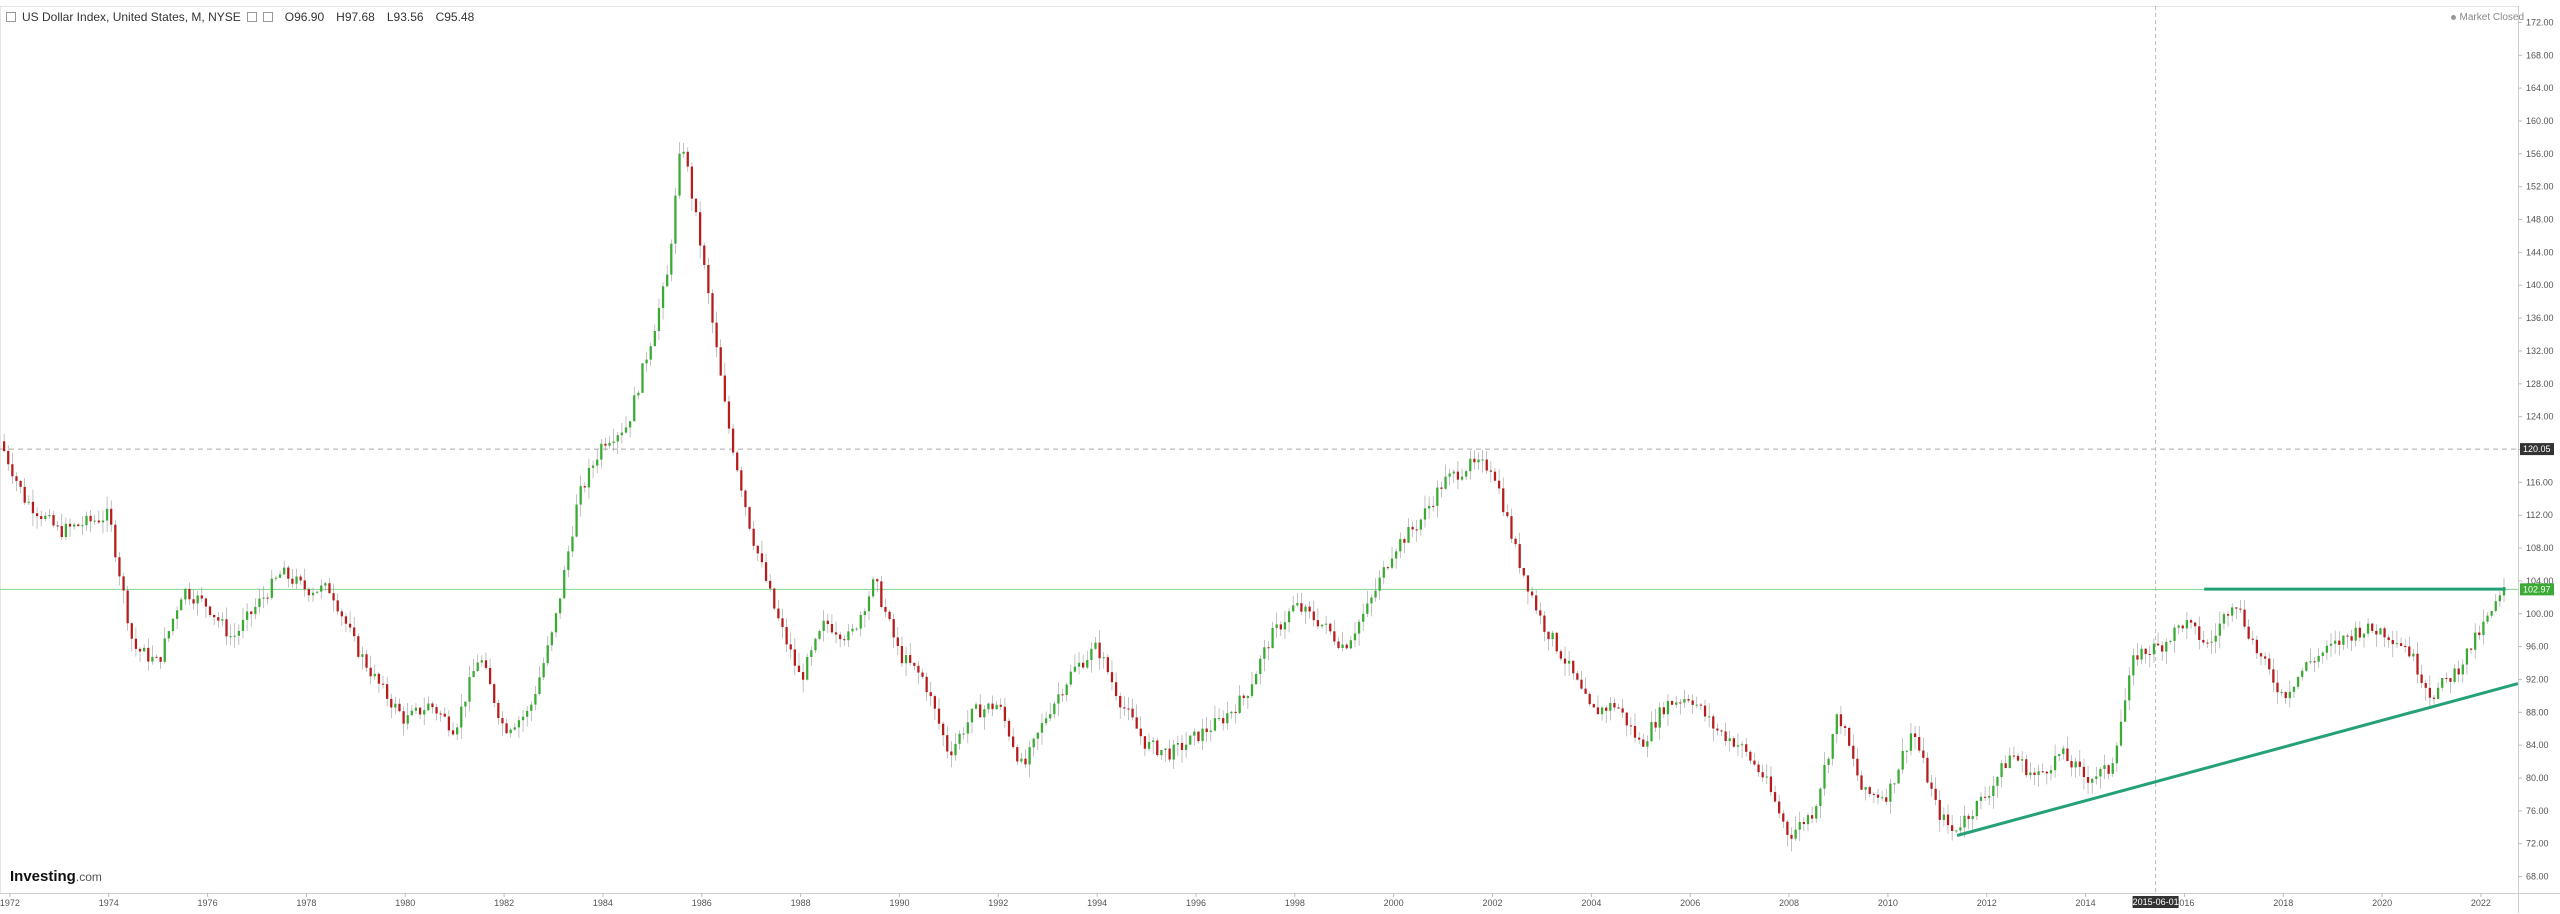  What do you see at coordinates (251, 17) in the screenshot?
I see `settings-icon` at bounding box center [251, 17].